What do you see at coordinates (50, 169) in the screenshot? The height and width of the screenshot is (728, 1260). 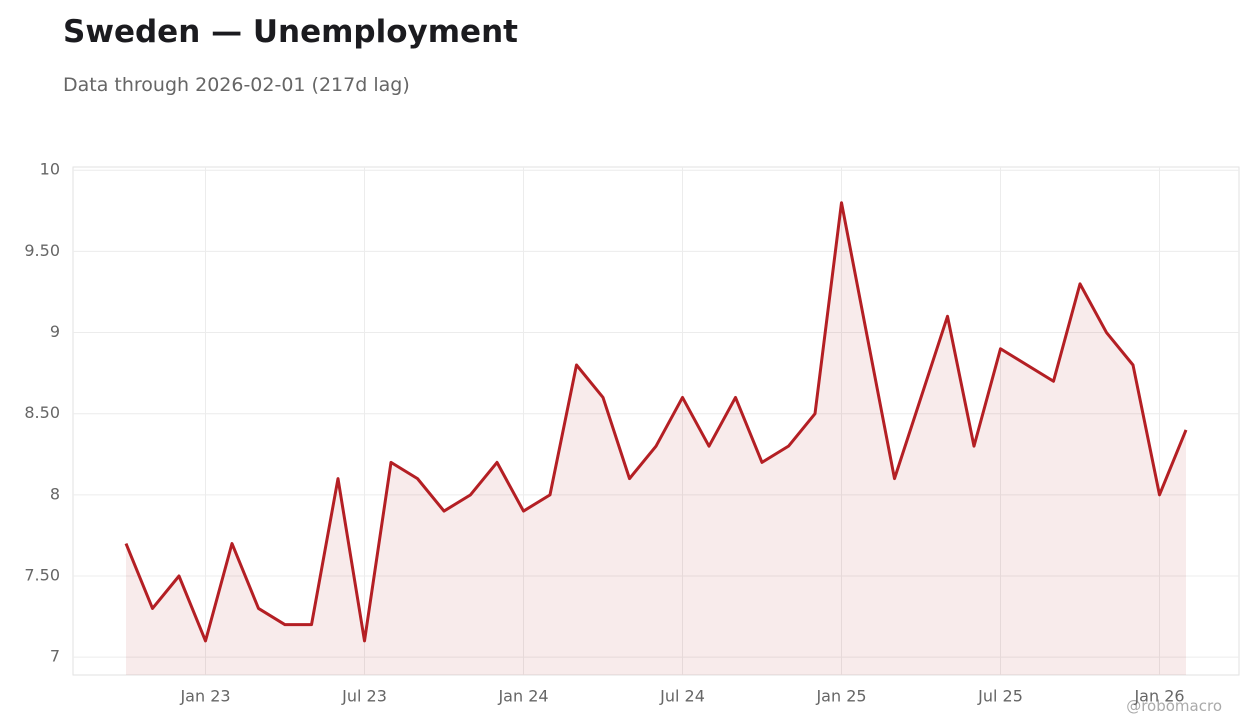 I see `y-tick-label: 10` at bounding box center [50, 169].